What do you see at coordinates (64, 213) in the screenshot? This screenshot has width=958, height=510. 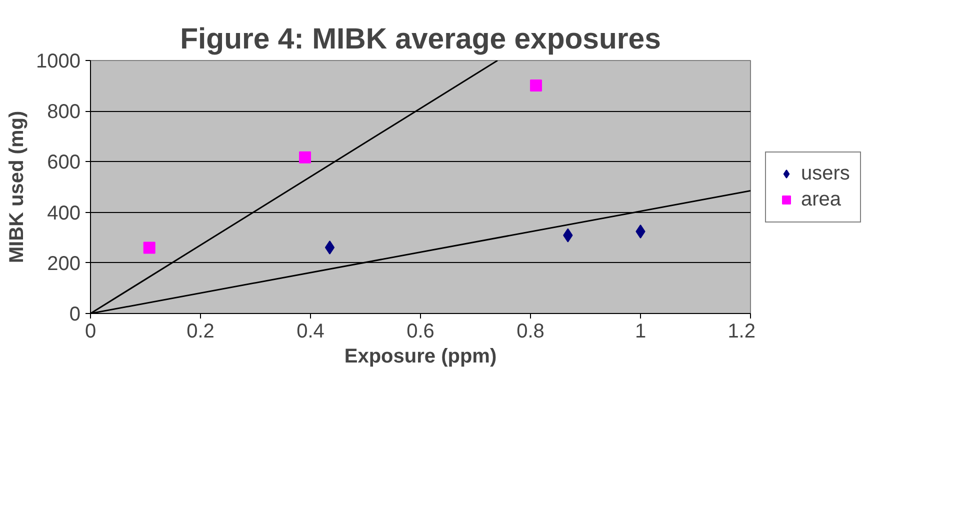 I see `y-tick-label: 400` at bounding box center [64, 213].